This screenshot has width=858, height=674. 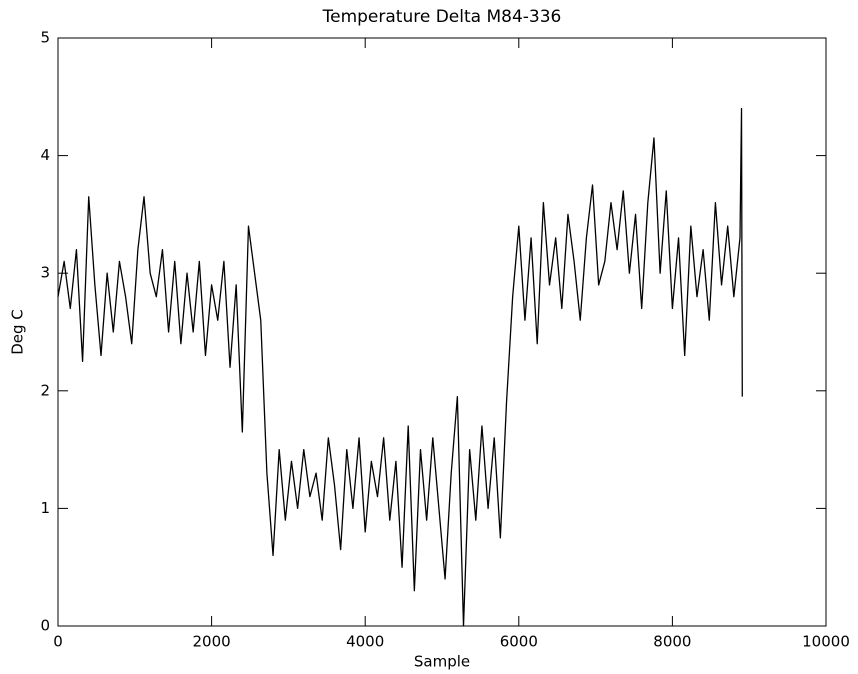 What do you see at coordinates (442, 17) in the screenshot?
I see `chart-title: Temperature Delta M84-336` at bounding box center [442, 17].